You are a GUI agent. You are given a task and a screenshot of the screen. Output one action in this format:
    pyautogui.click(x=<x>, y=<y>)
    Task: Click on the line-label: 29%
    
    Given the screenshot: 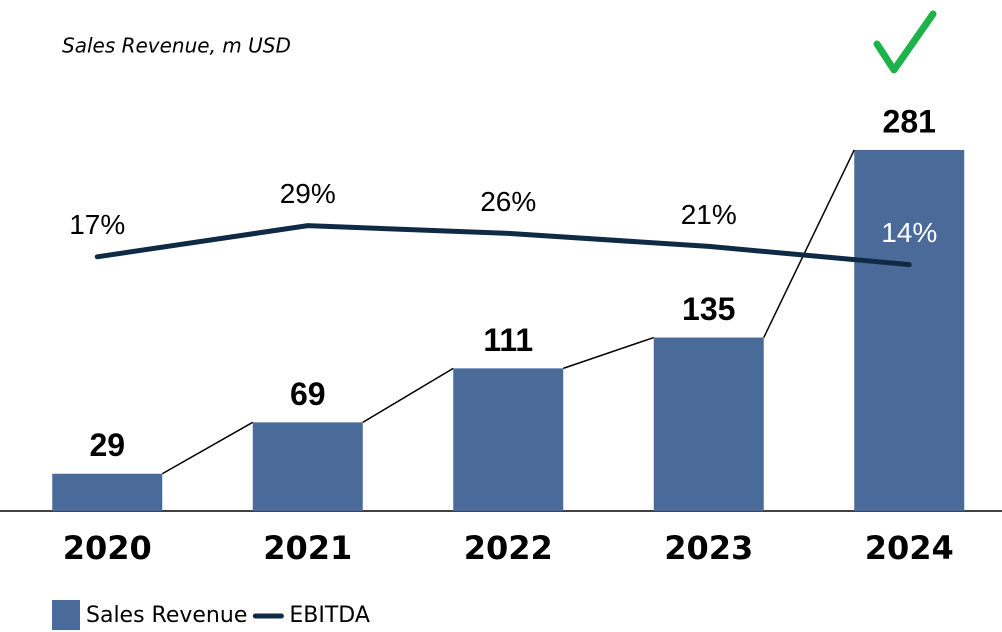 What is the action you would take?
    pyautogui.click(x=308, y=193)
    